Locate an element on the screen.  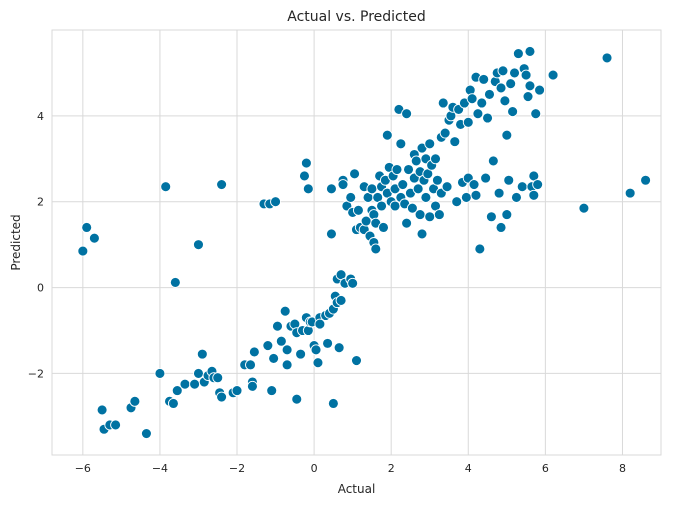
x-tick-label: −6 is located at coordinates (83, 468).